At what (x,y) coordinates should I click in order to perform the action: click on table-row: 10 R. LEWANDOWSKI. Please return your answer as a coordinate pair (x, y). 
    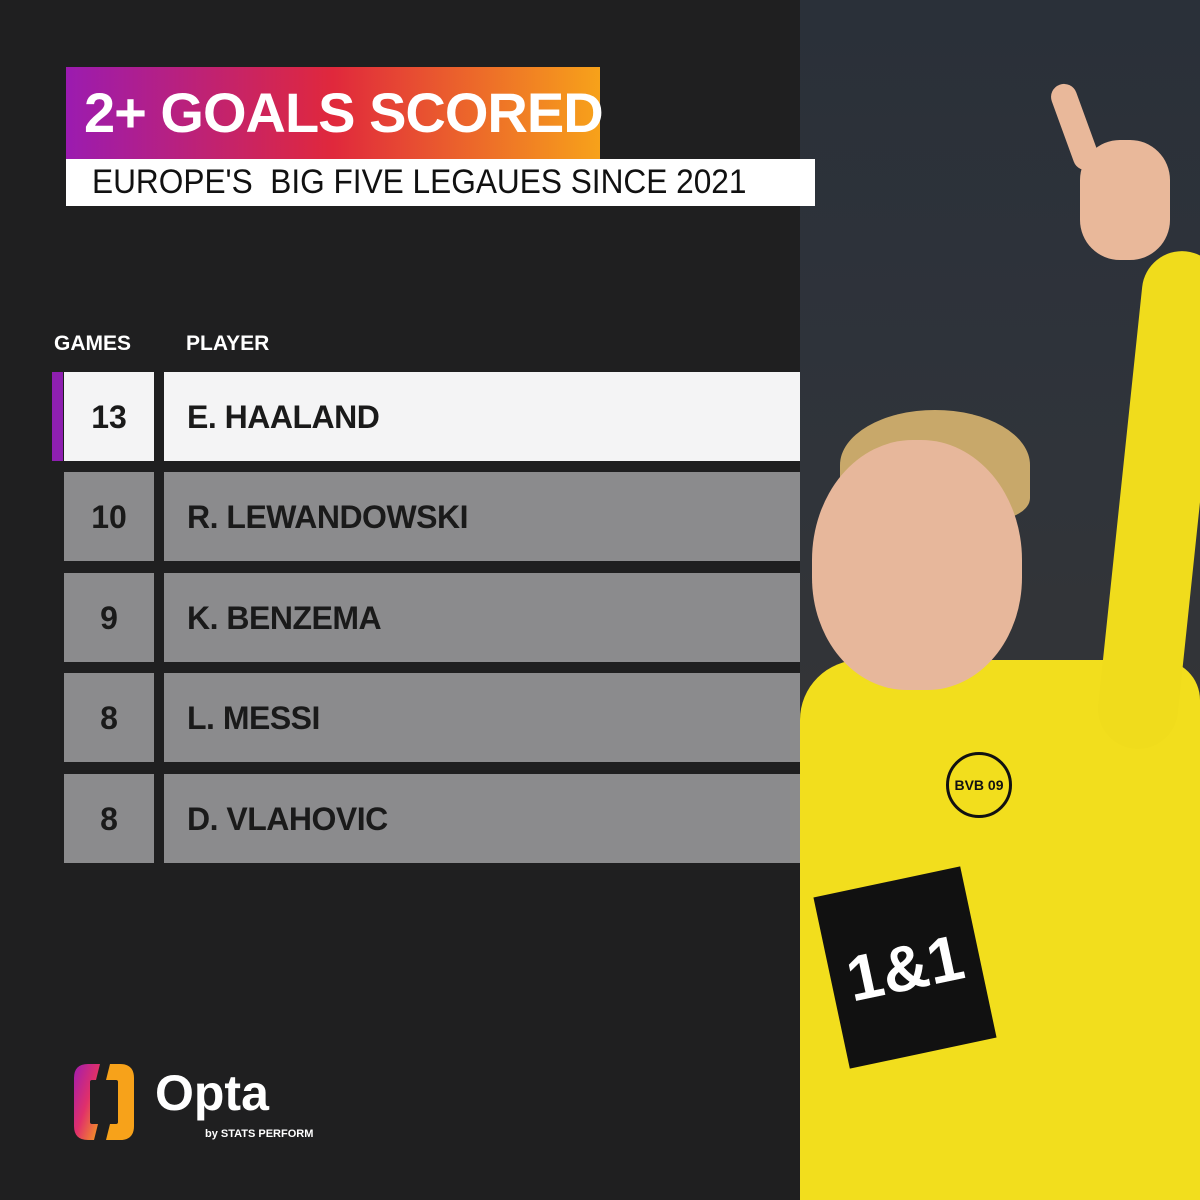
    Looking at the image, I should click on (426, 516).